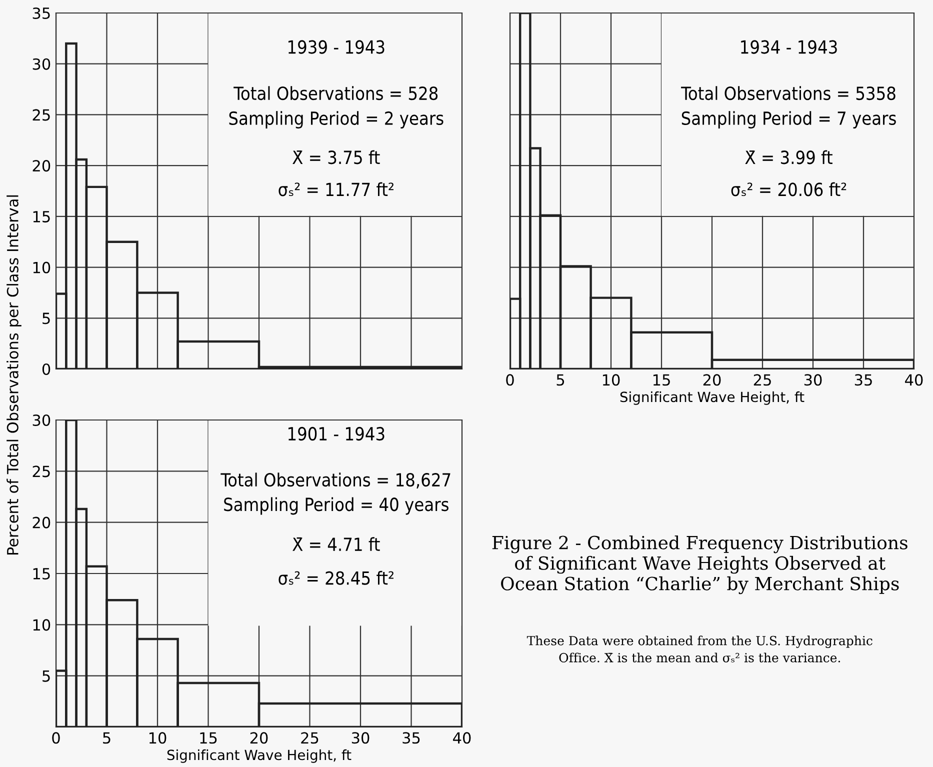  Describe the element at coordinates (14, 375) in the screenshot. I see `y-axis-title: Percent of Total Observations per Class Interval` at that location.